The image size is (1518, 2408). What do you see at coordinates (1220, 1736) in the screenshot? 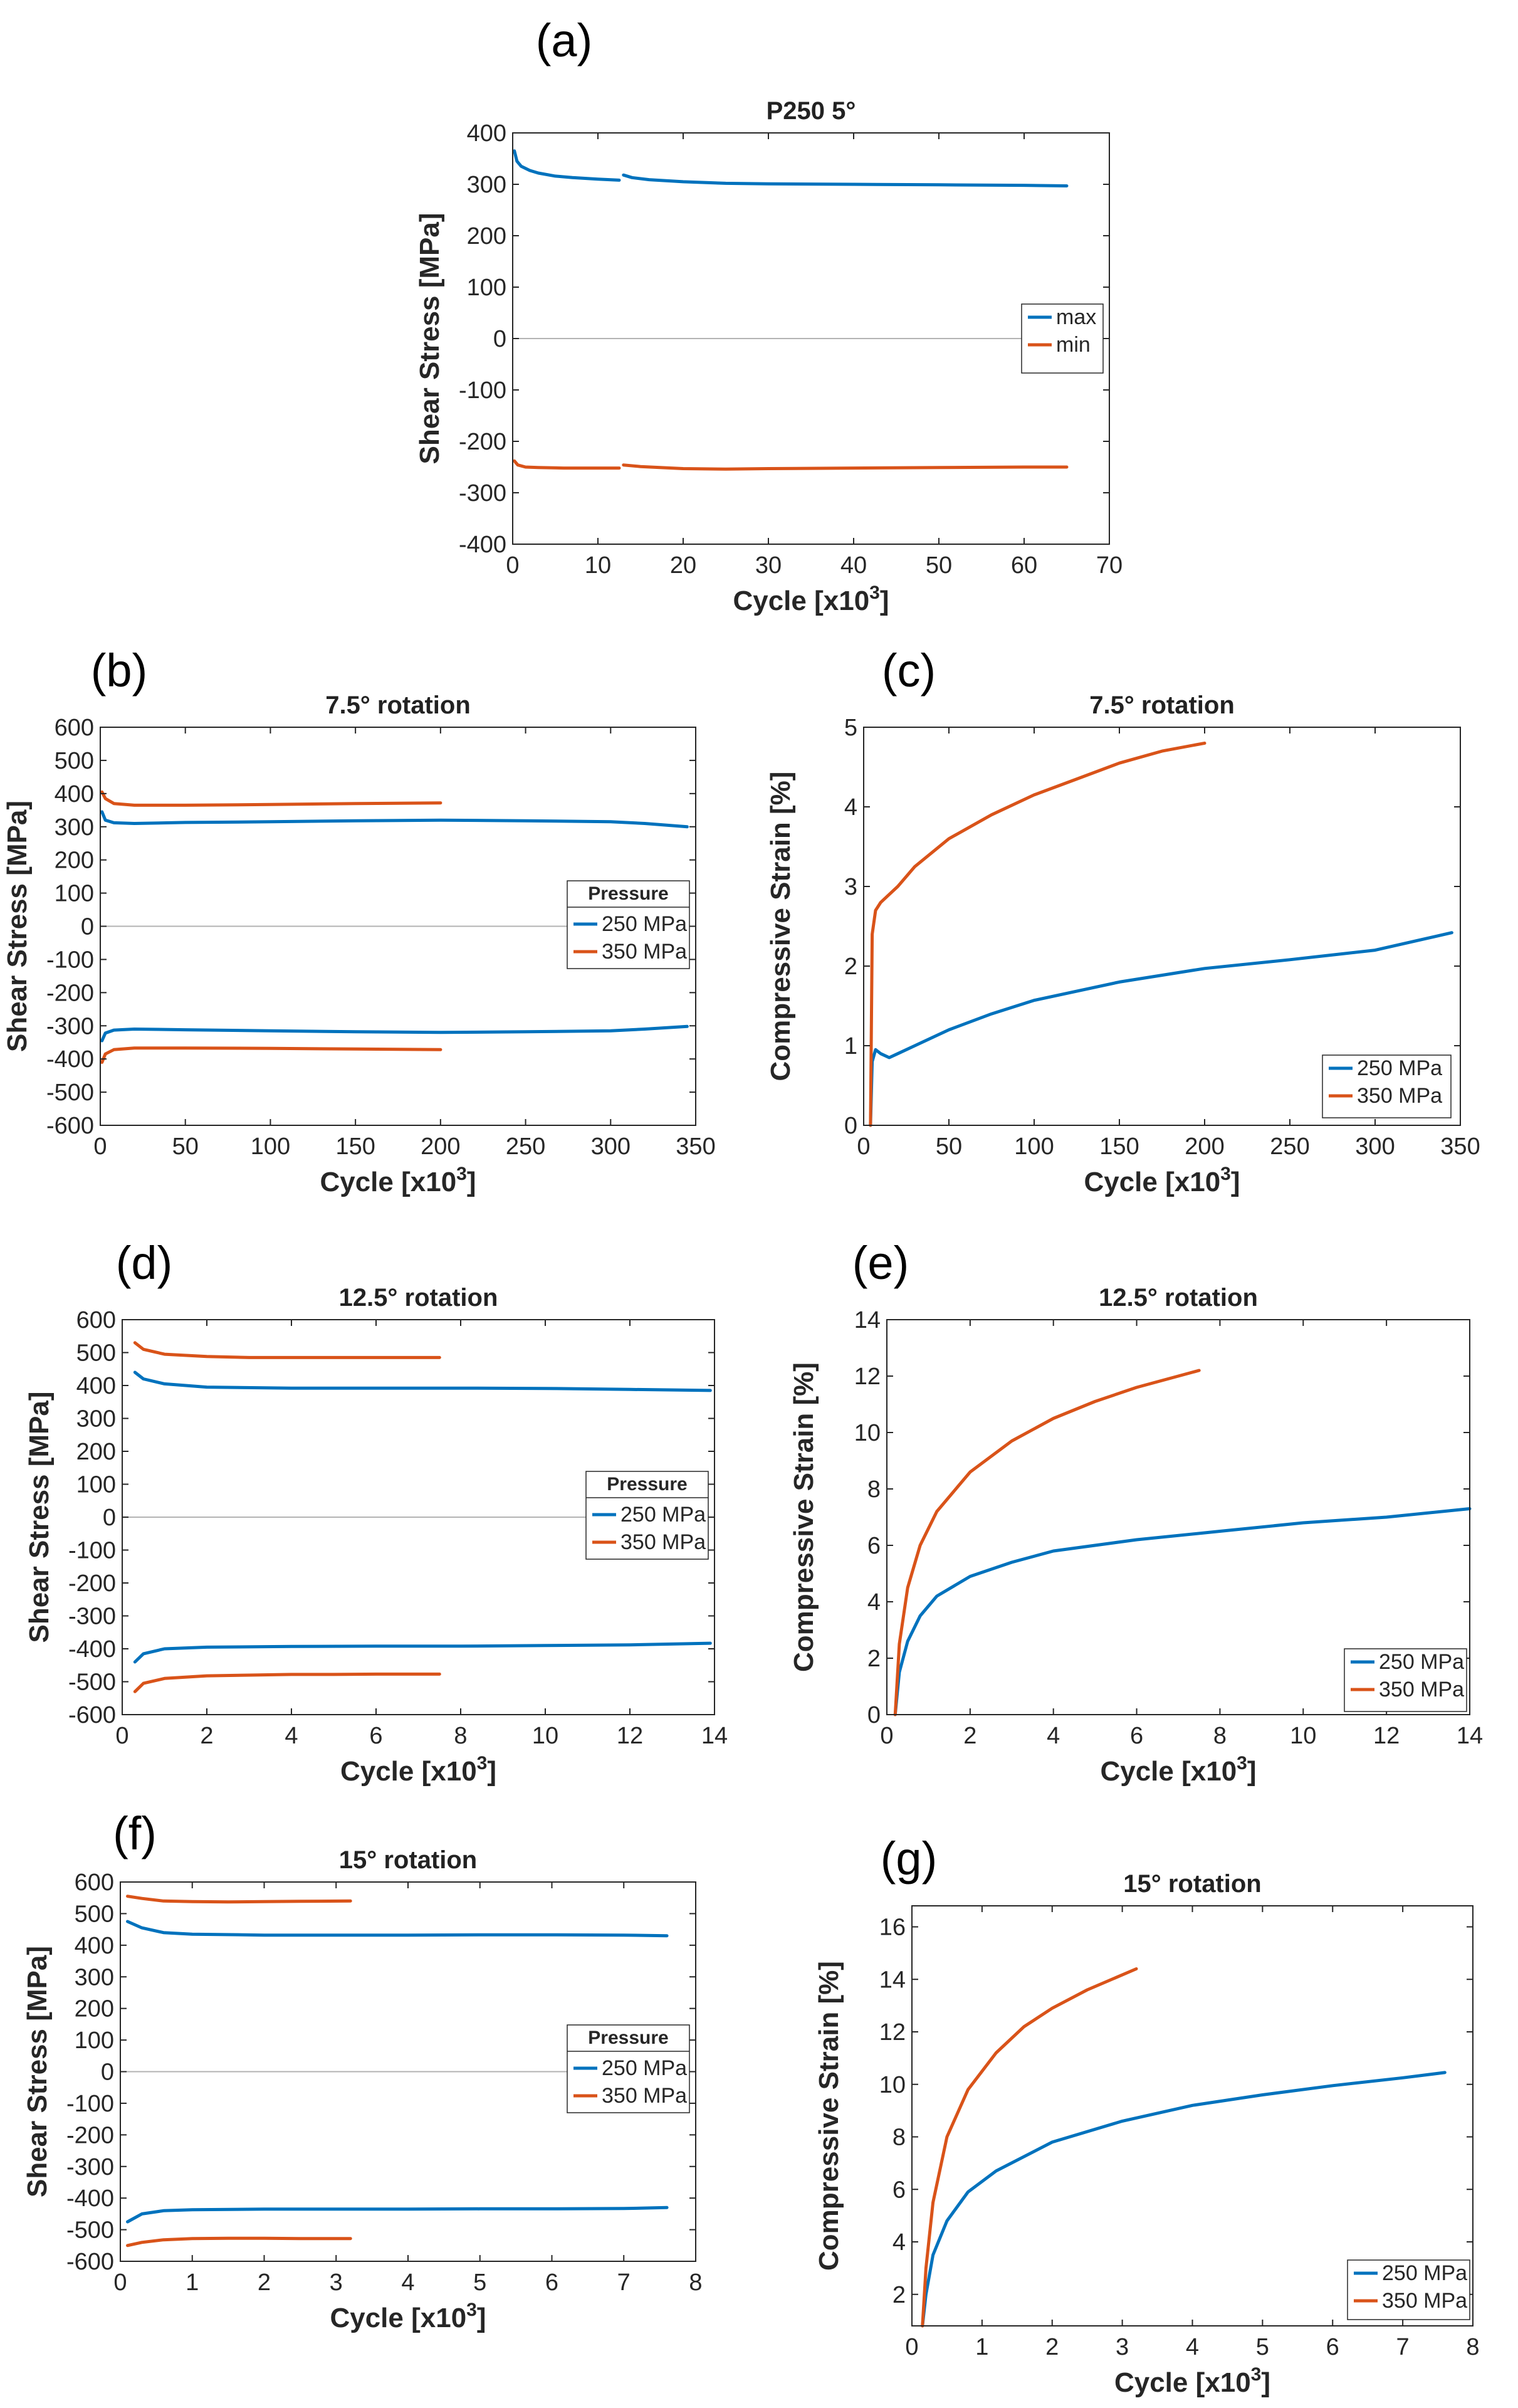
I see `x-tick-label: 8` at bounding box center [1220, 1736].